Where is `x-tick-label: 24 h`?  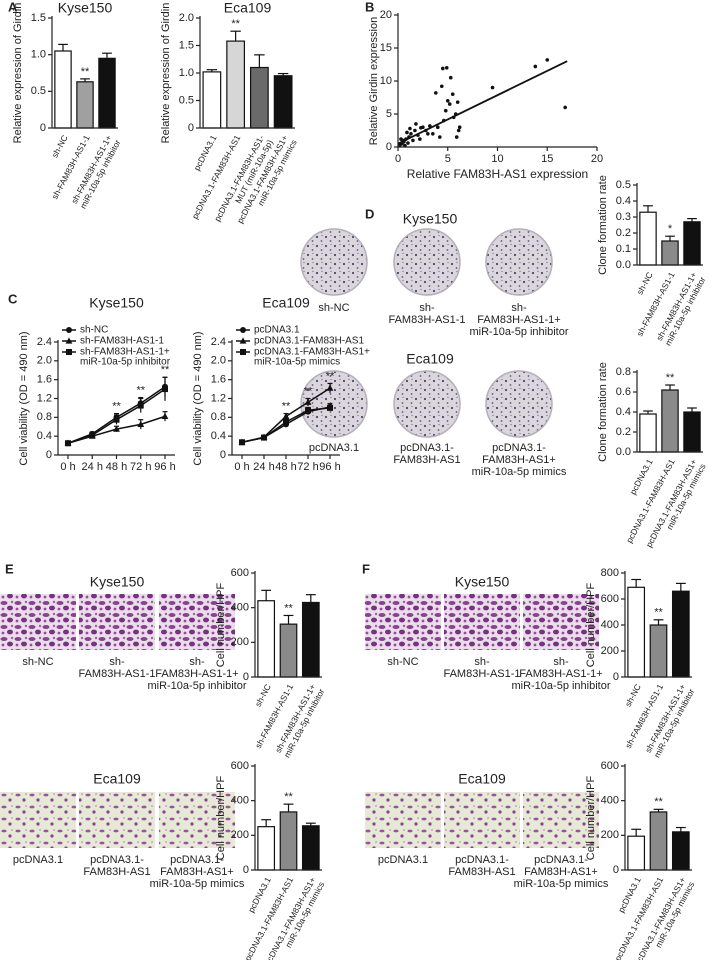 x-tick-label: 24 h is located at coordinates (263, 467).